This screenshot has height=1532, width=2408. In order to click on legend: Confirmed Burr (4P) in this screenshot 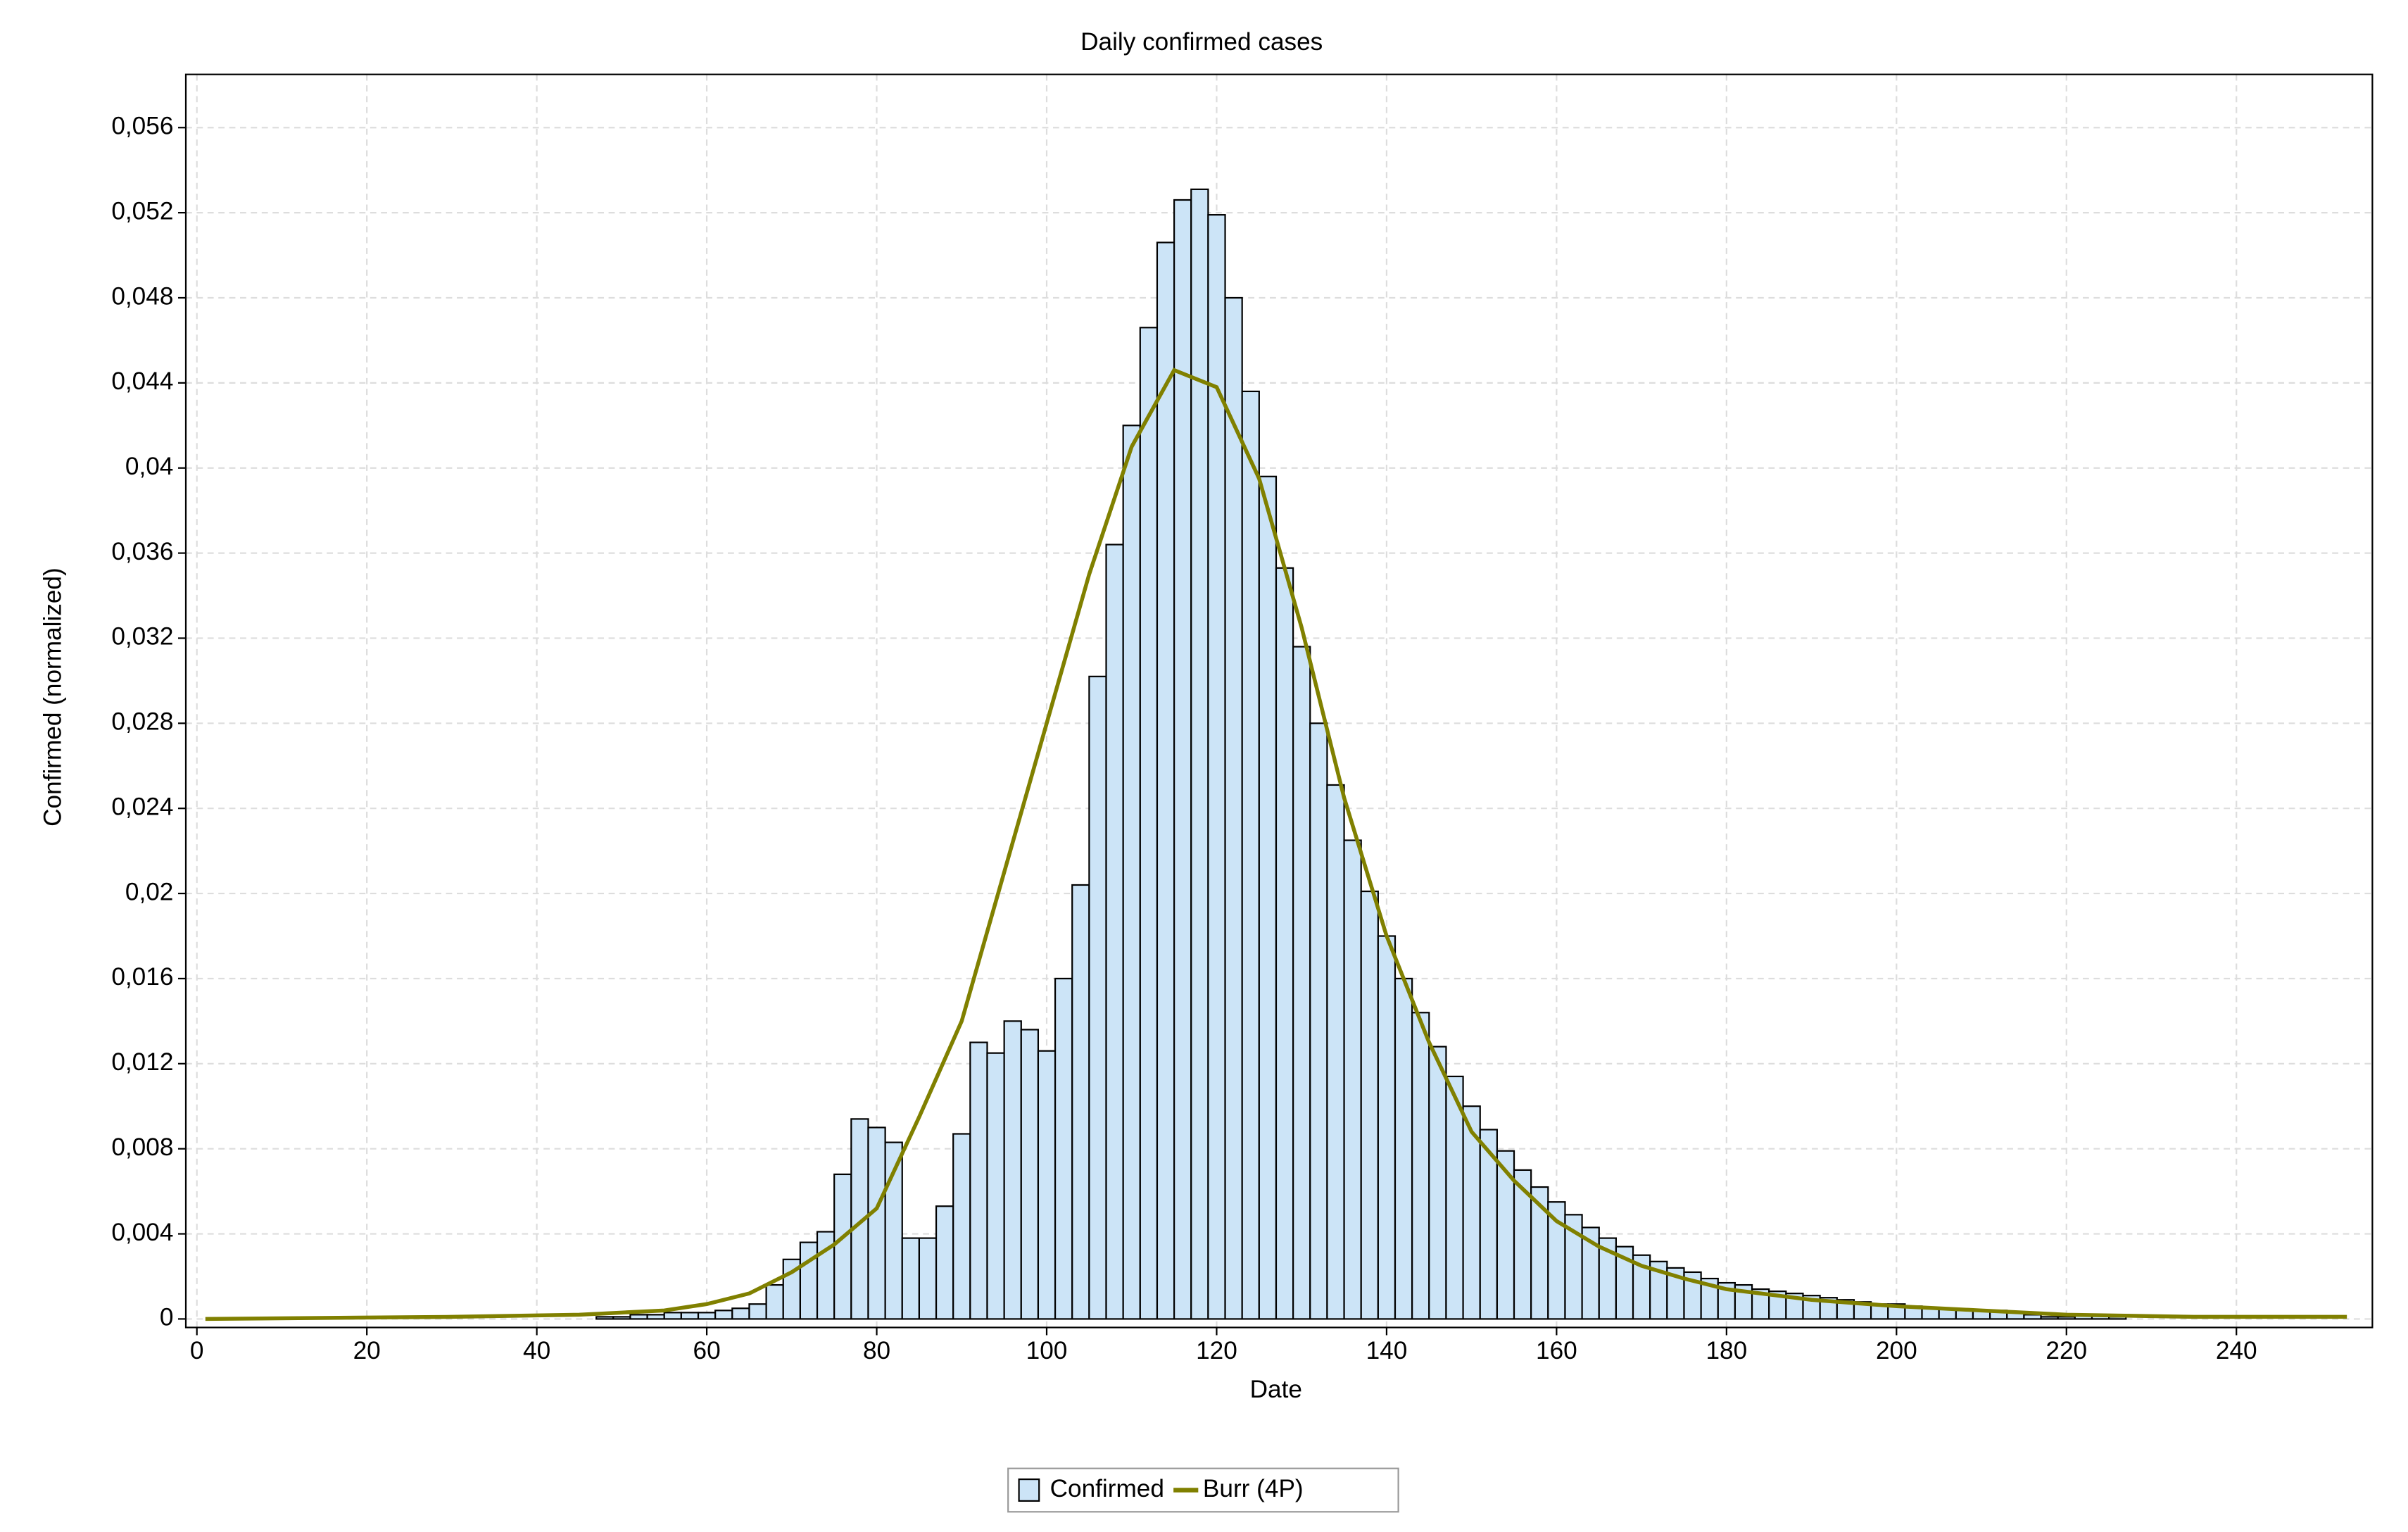, I will do `click(1203, 1490)`.